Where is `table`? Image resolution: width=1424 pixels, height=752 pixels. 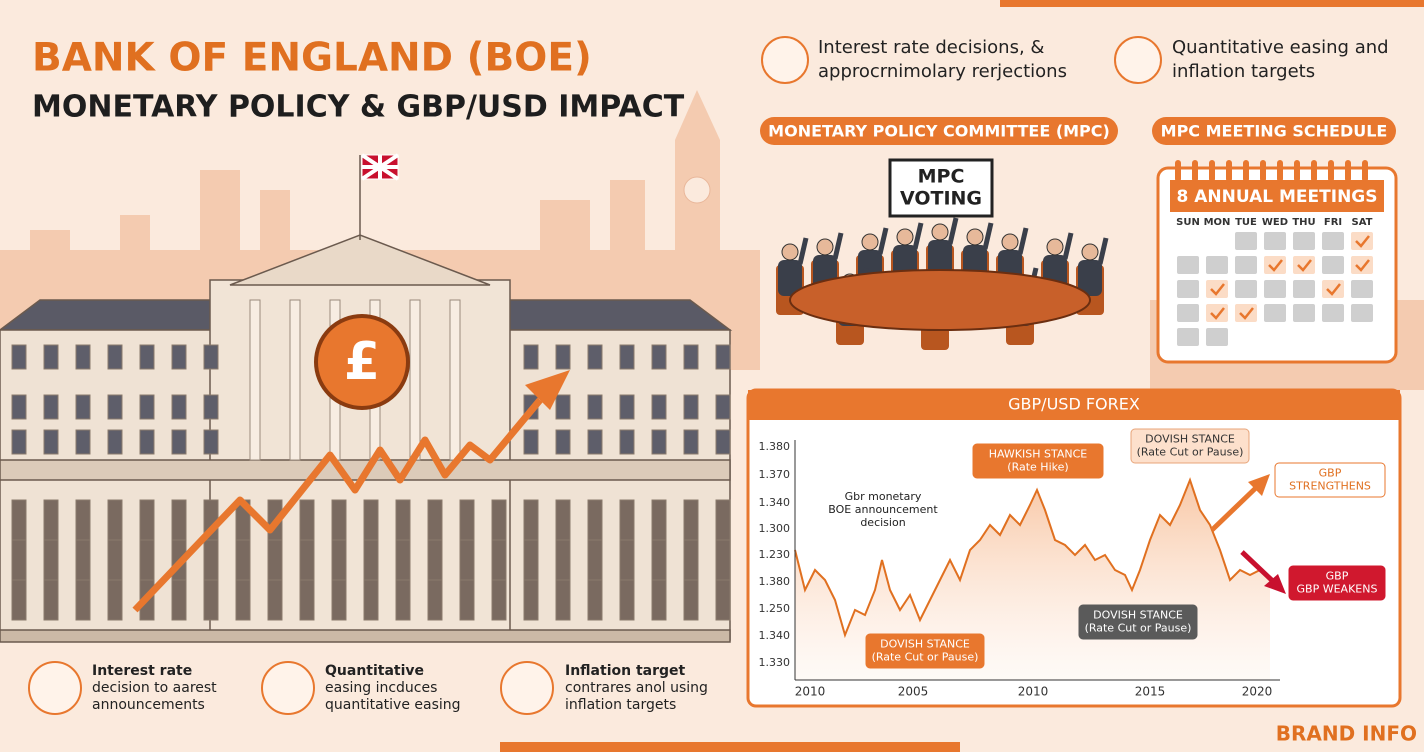 table is located at coordinates (940, 300).